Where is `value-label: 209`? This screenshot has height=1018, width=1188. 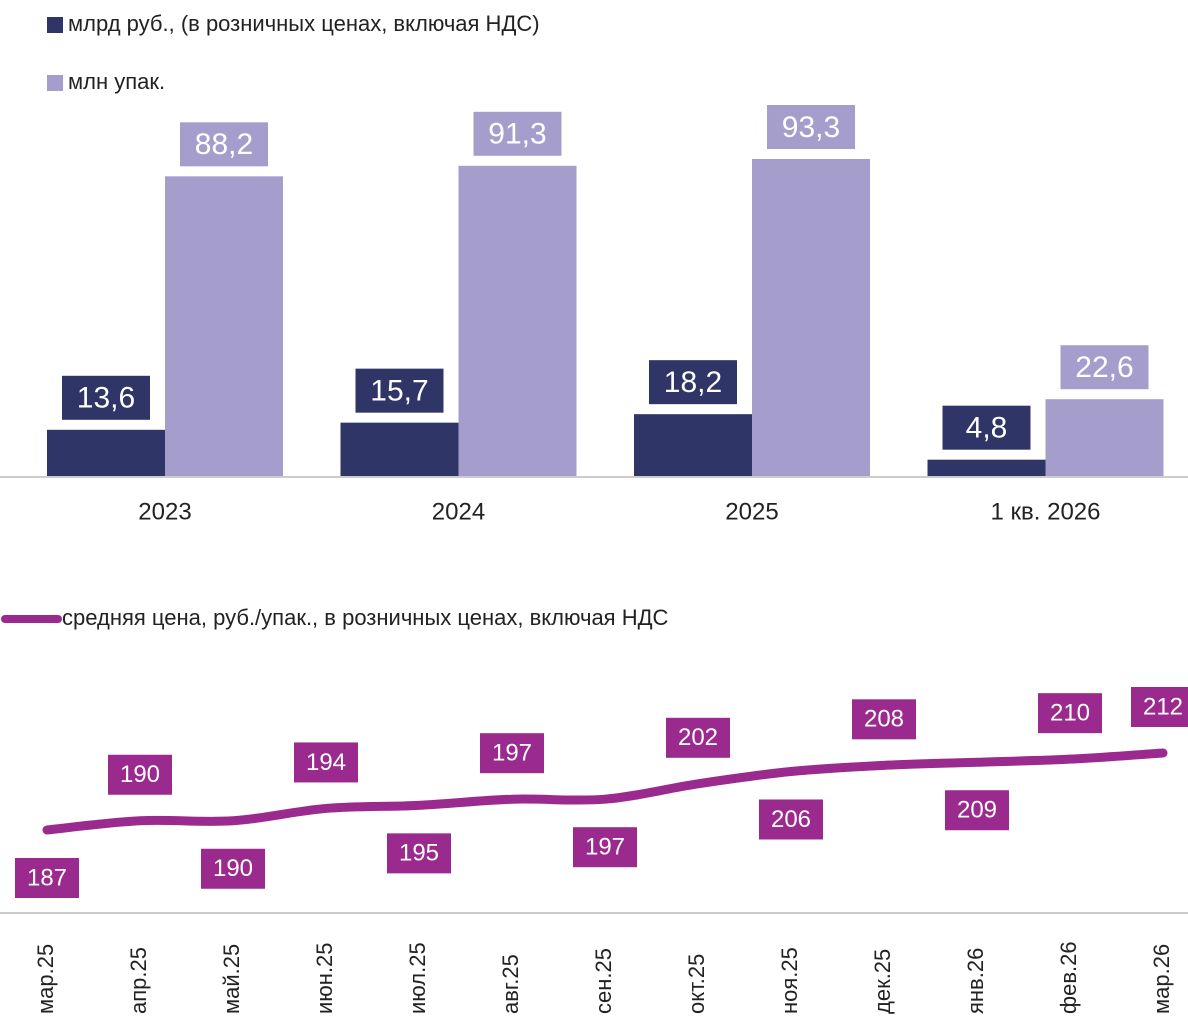 value-label: 209 is located at coordinates (977, 810).